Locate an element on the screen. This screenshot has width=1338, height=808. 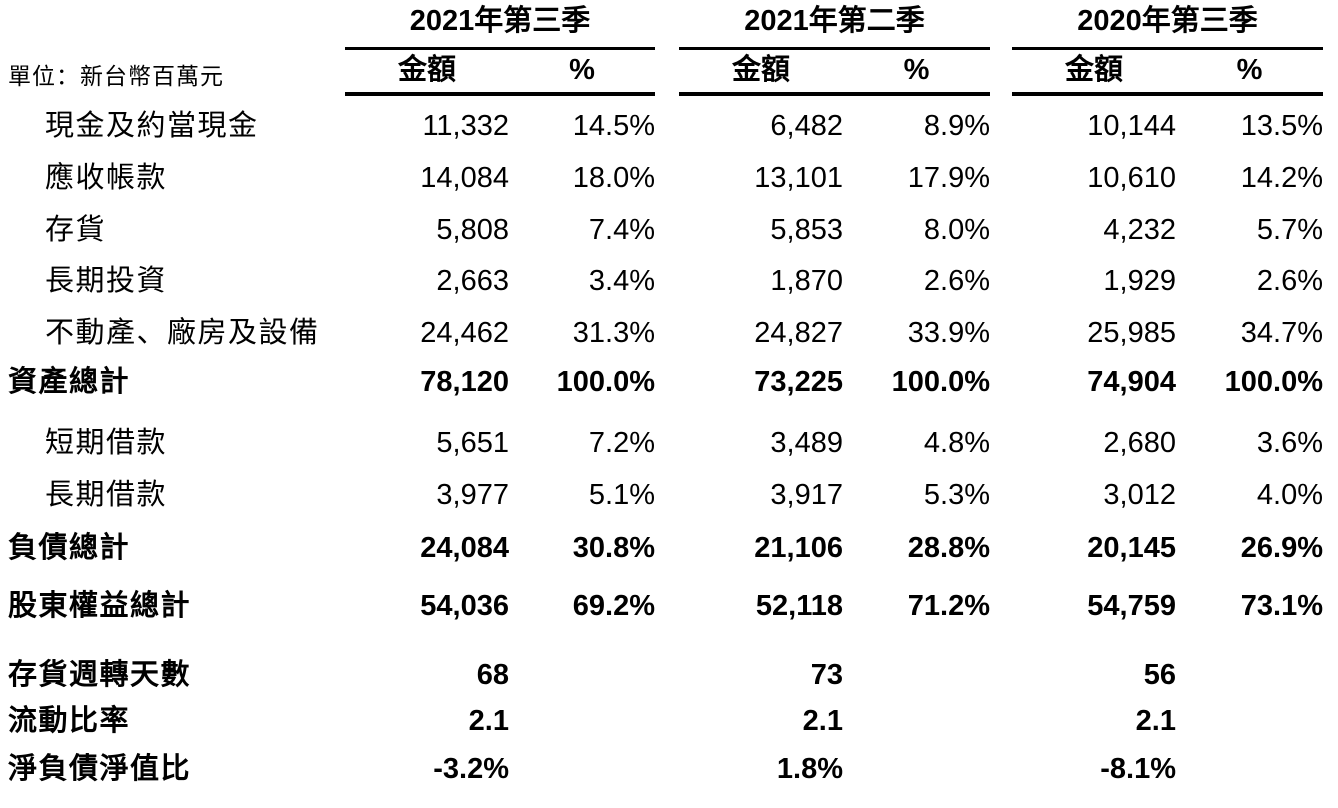
quarter-cell-group: -3.2% is located at coordinates (500, 769).